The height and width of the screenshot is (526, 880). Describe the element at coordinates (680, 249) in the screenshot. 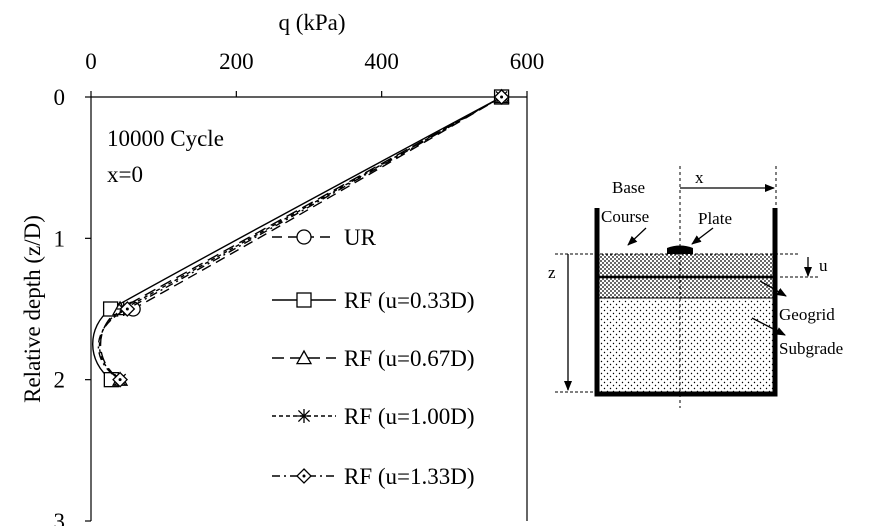

I see `plate` at that location.